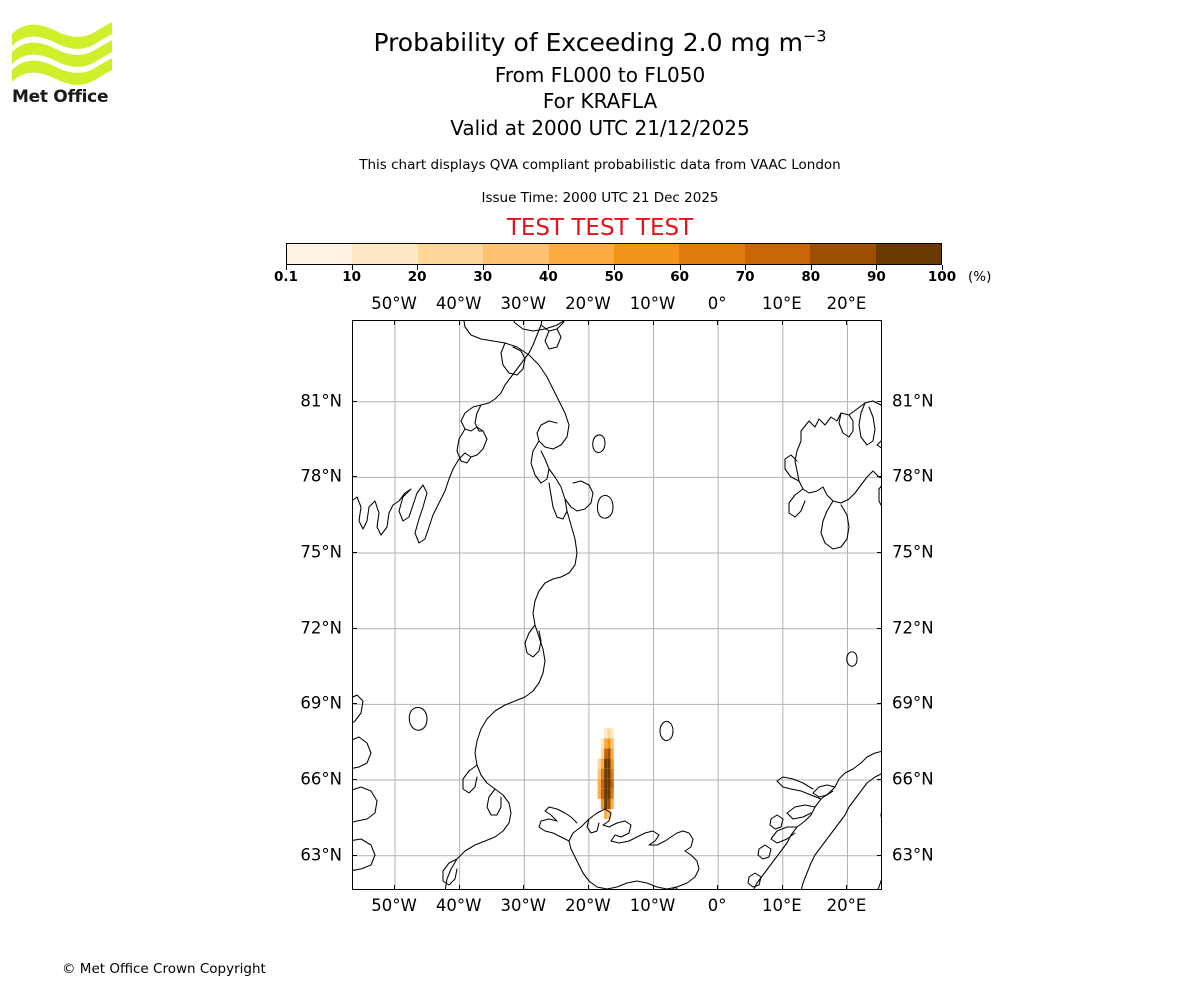  Describe the element at coordinates (358, 708) in the screenshot. I see `coastline-greenland-se-cape` at that location.